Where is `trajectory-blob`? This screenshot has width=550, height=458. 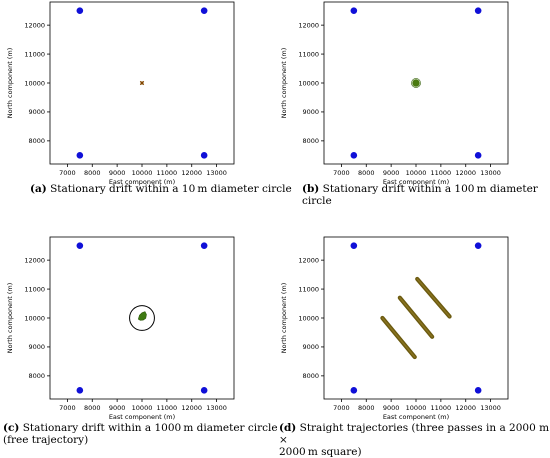
trajectory-blob is located at coordinates (142, 316).